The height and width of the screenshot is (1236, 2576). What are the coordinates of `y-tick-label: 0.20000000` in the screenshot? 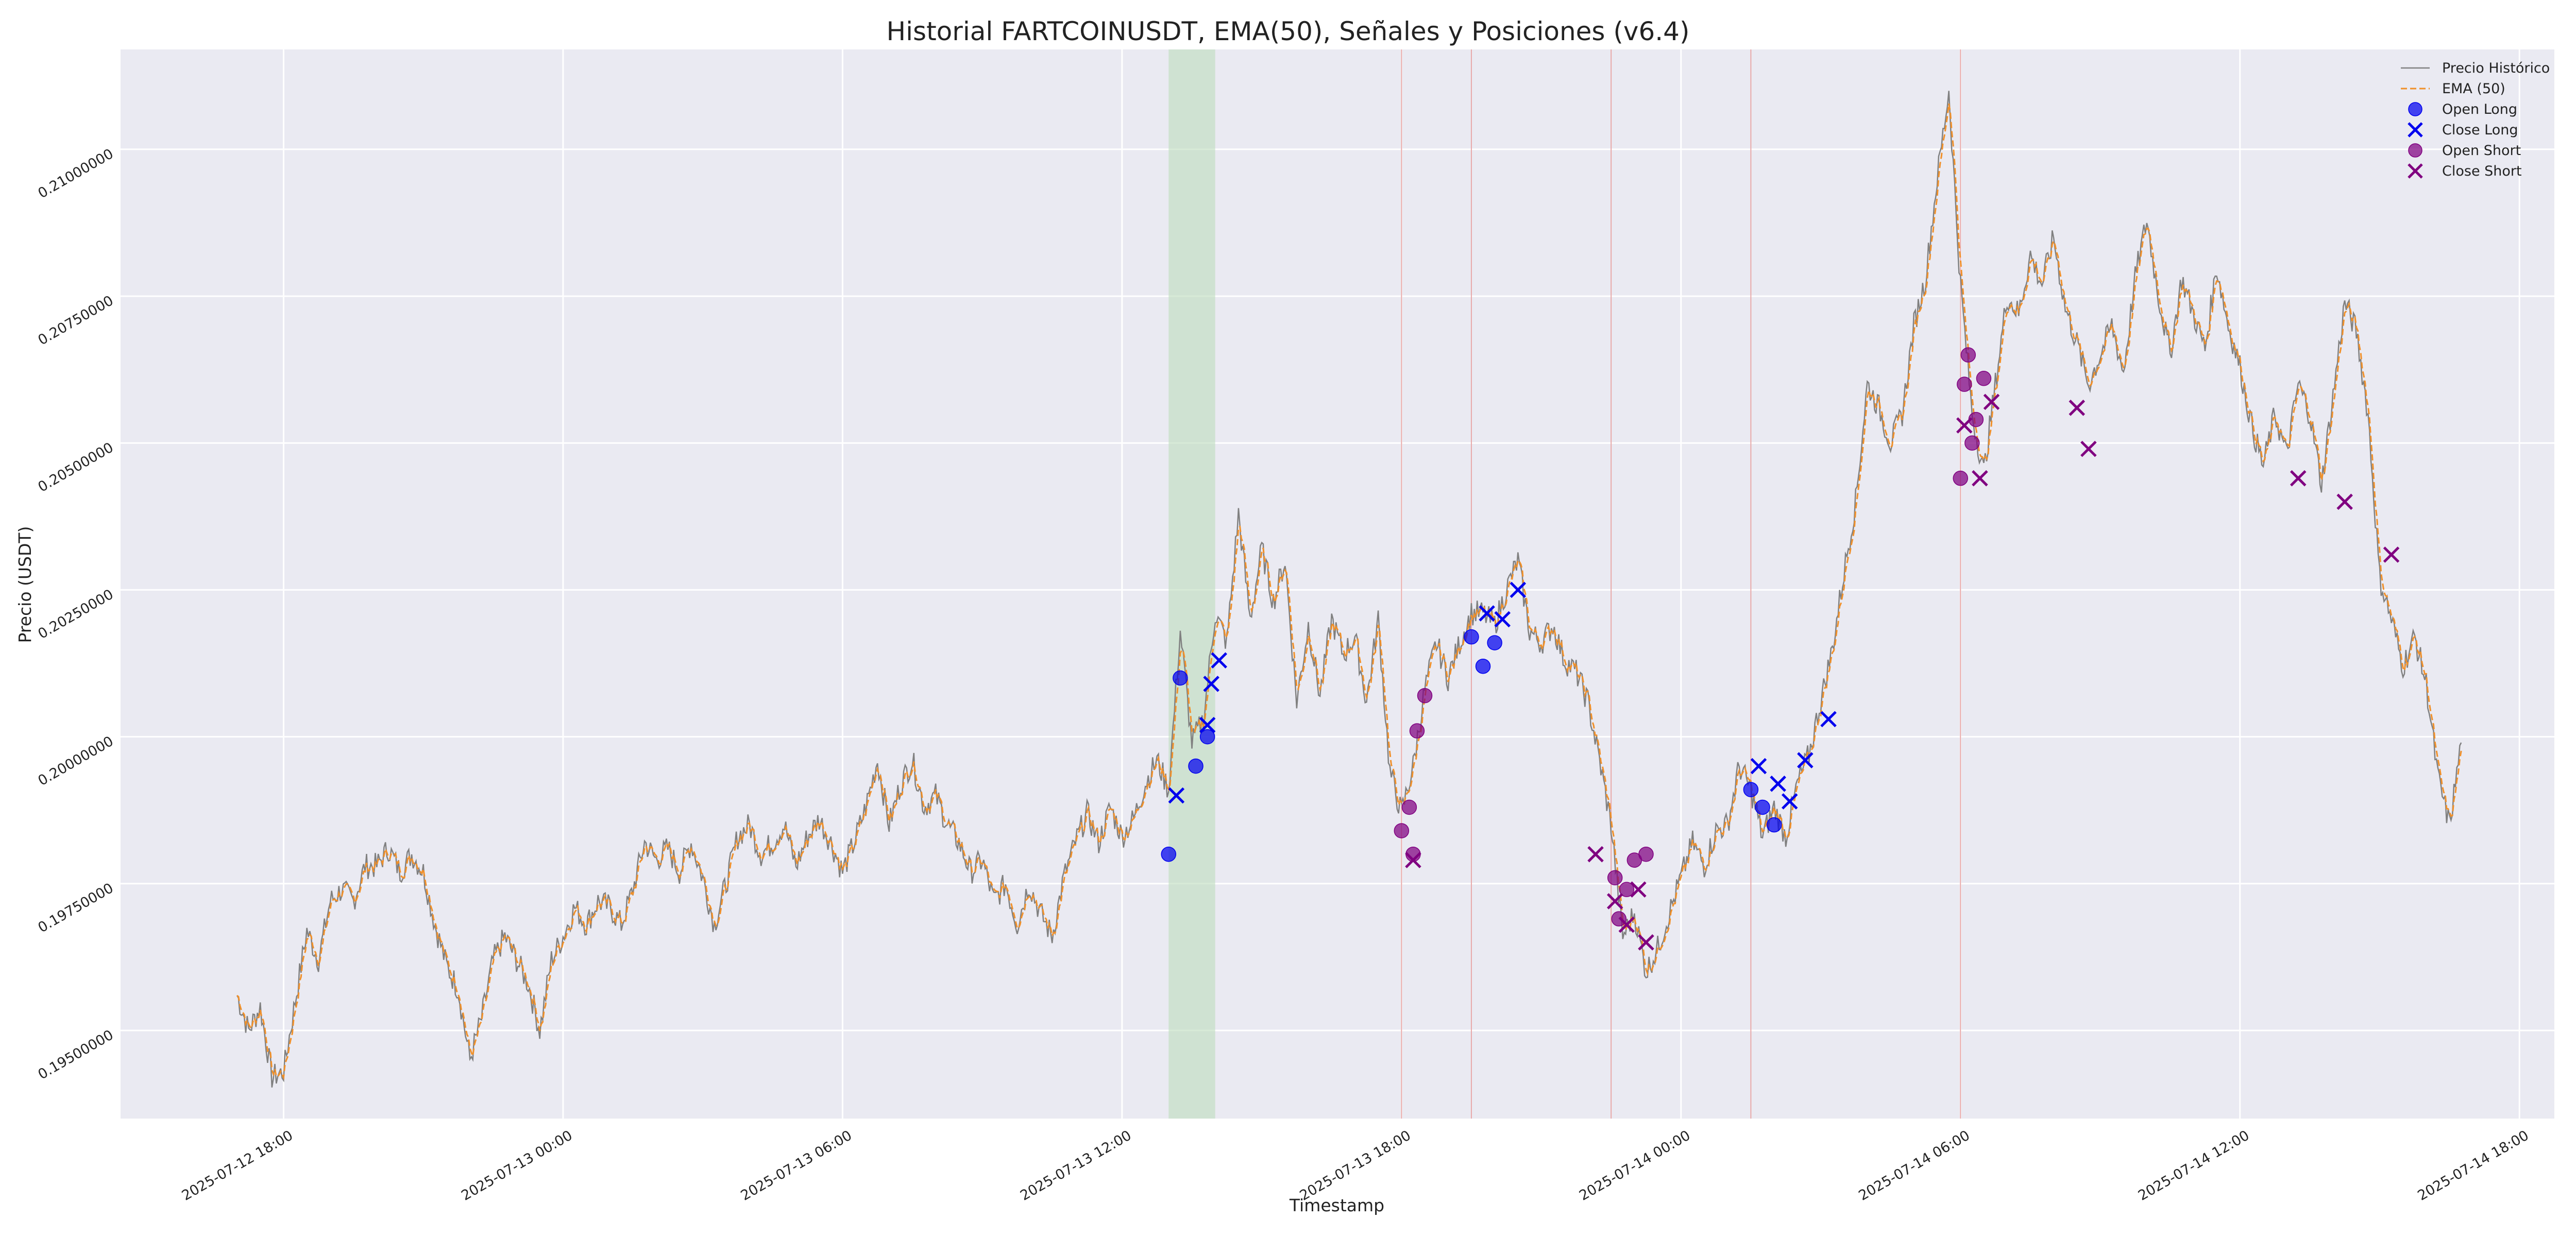 It's located at (76, 761).